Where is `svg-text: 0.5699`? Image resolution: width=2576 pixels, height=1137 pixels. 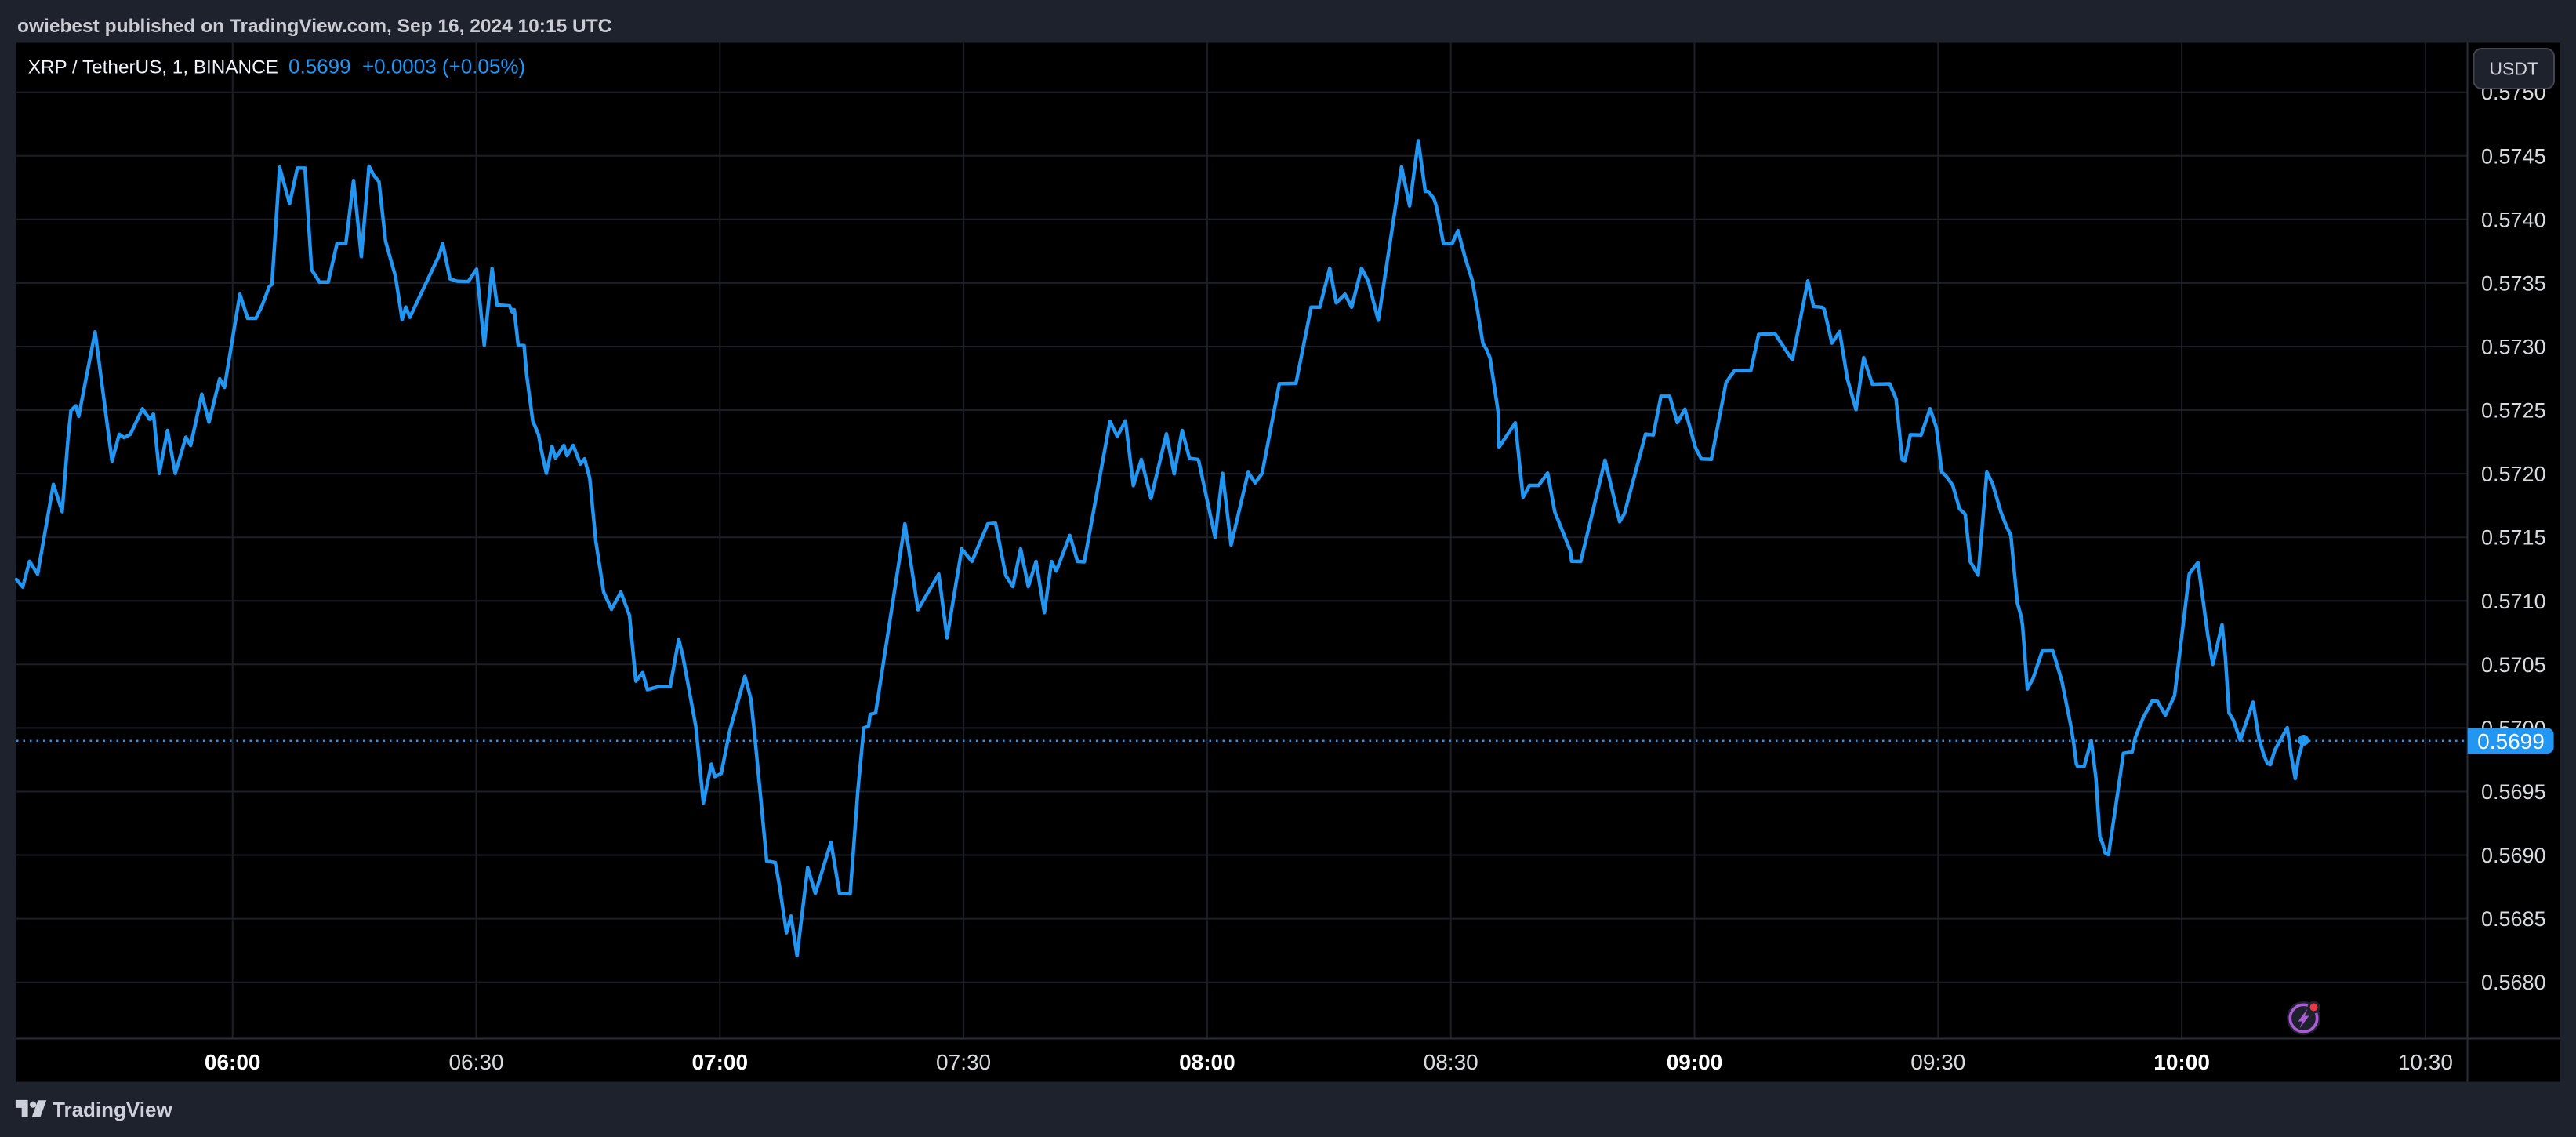 svg-text: 0.5699 is located at coordinates (2511, 741).